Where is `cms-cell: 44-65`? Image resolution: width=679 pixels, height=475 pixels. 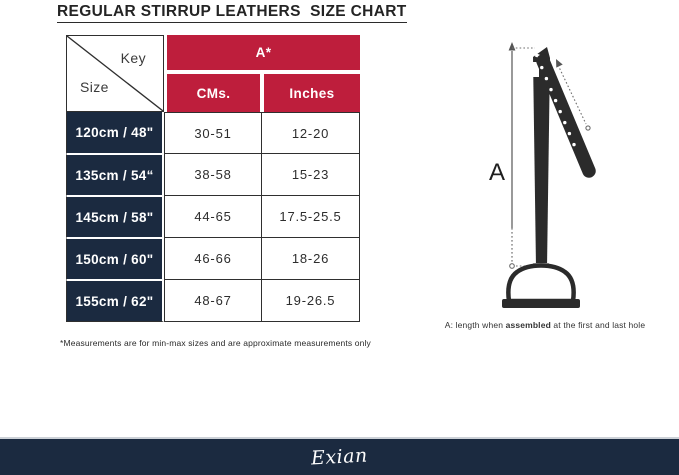
cms-cell: 44-65 is located at coordinates (213, 217).